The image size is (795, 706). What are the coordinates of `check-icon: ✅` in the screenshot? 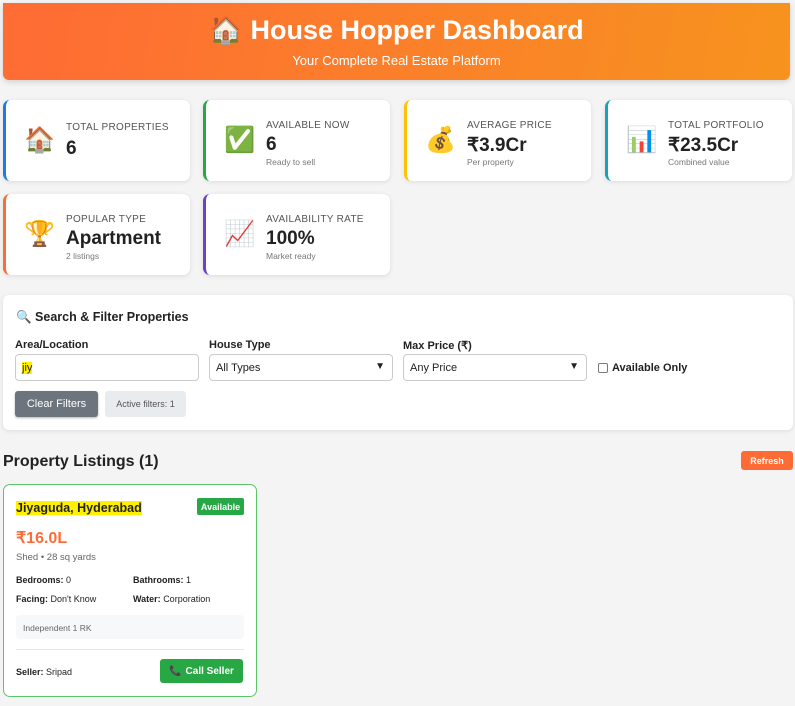 It's located at (240, 140).